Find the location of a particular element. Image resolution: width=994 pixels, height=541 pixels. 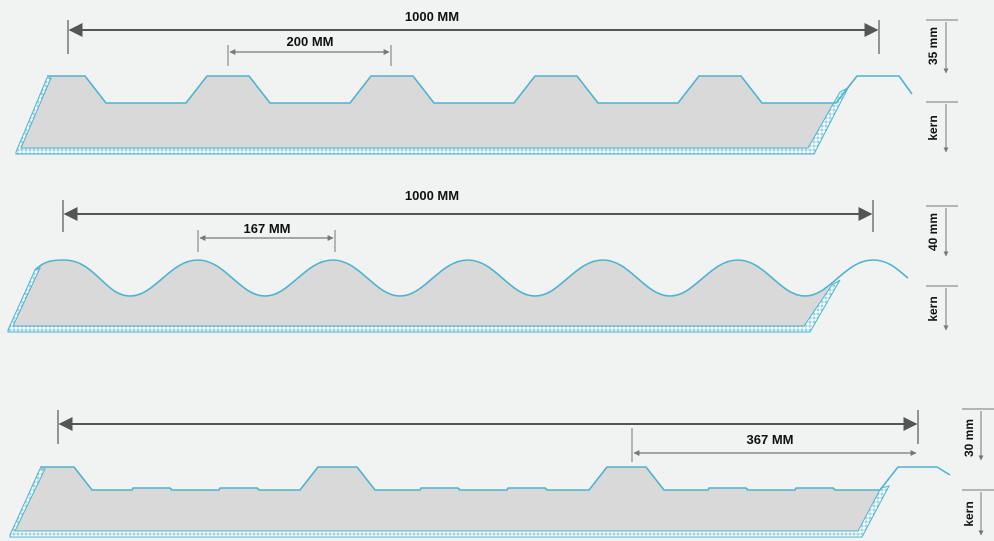

panel-2-width-label: 1000 MM is located at coordinates (432, 195).